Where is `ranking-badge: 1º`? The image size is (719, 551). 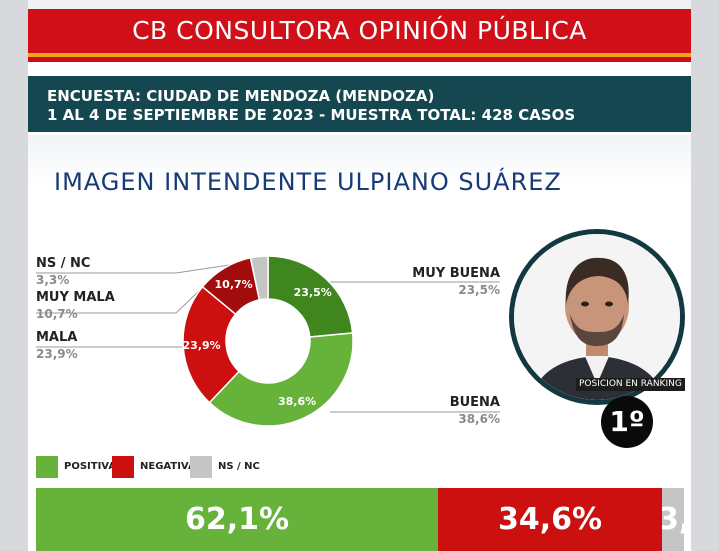
ranking-badge: 1º is located at coordinates (627, 422).